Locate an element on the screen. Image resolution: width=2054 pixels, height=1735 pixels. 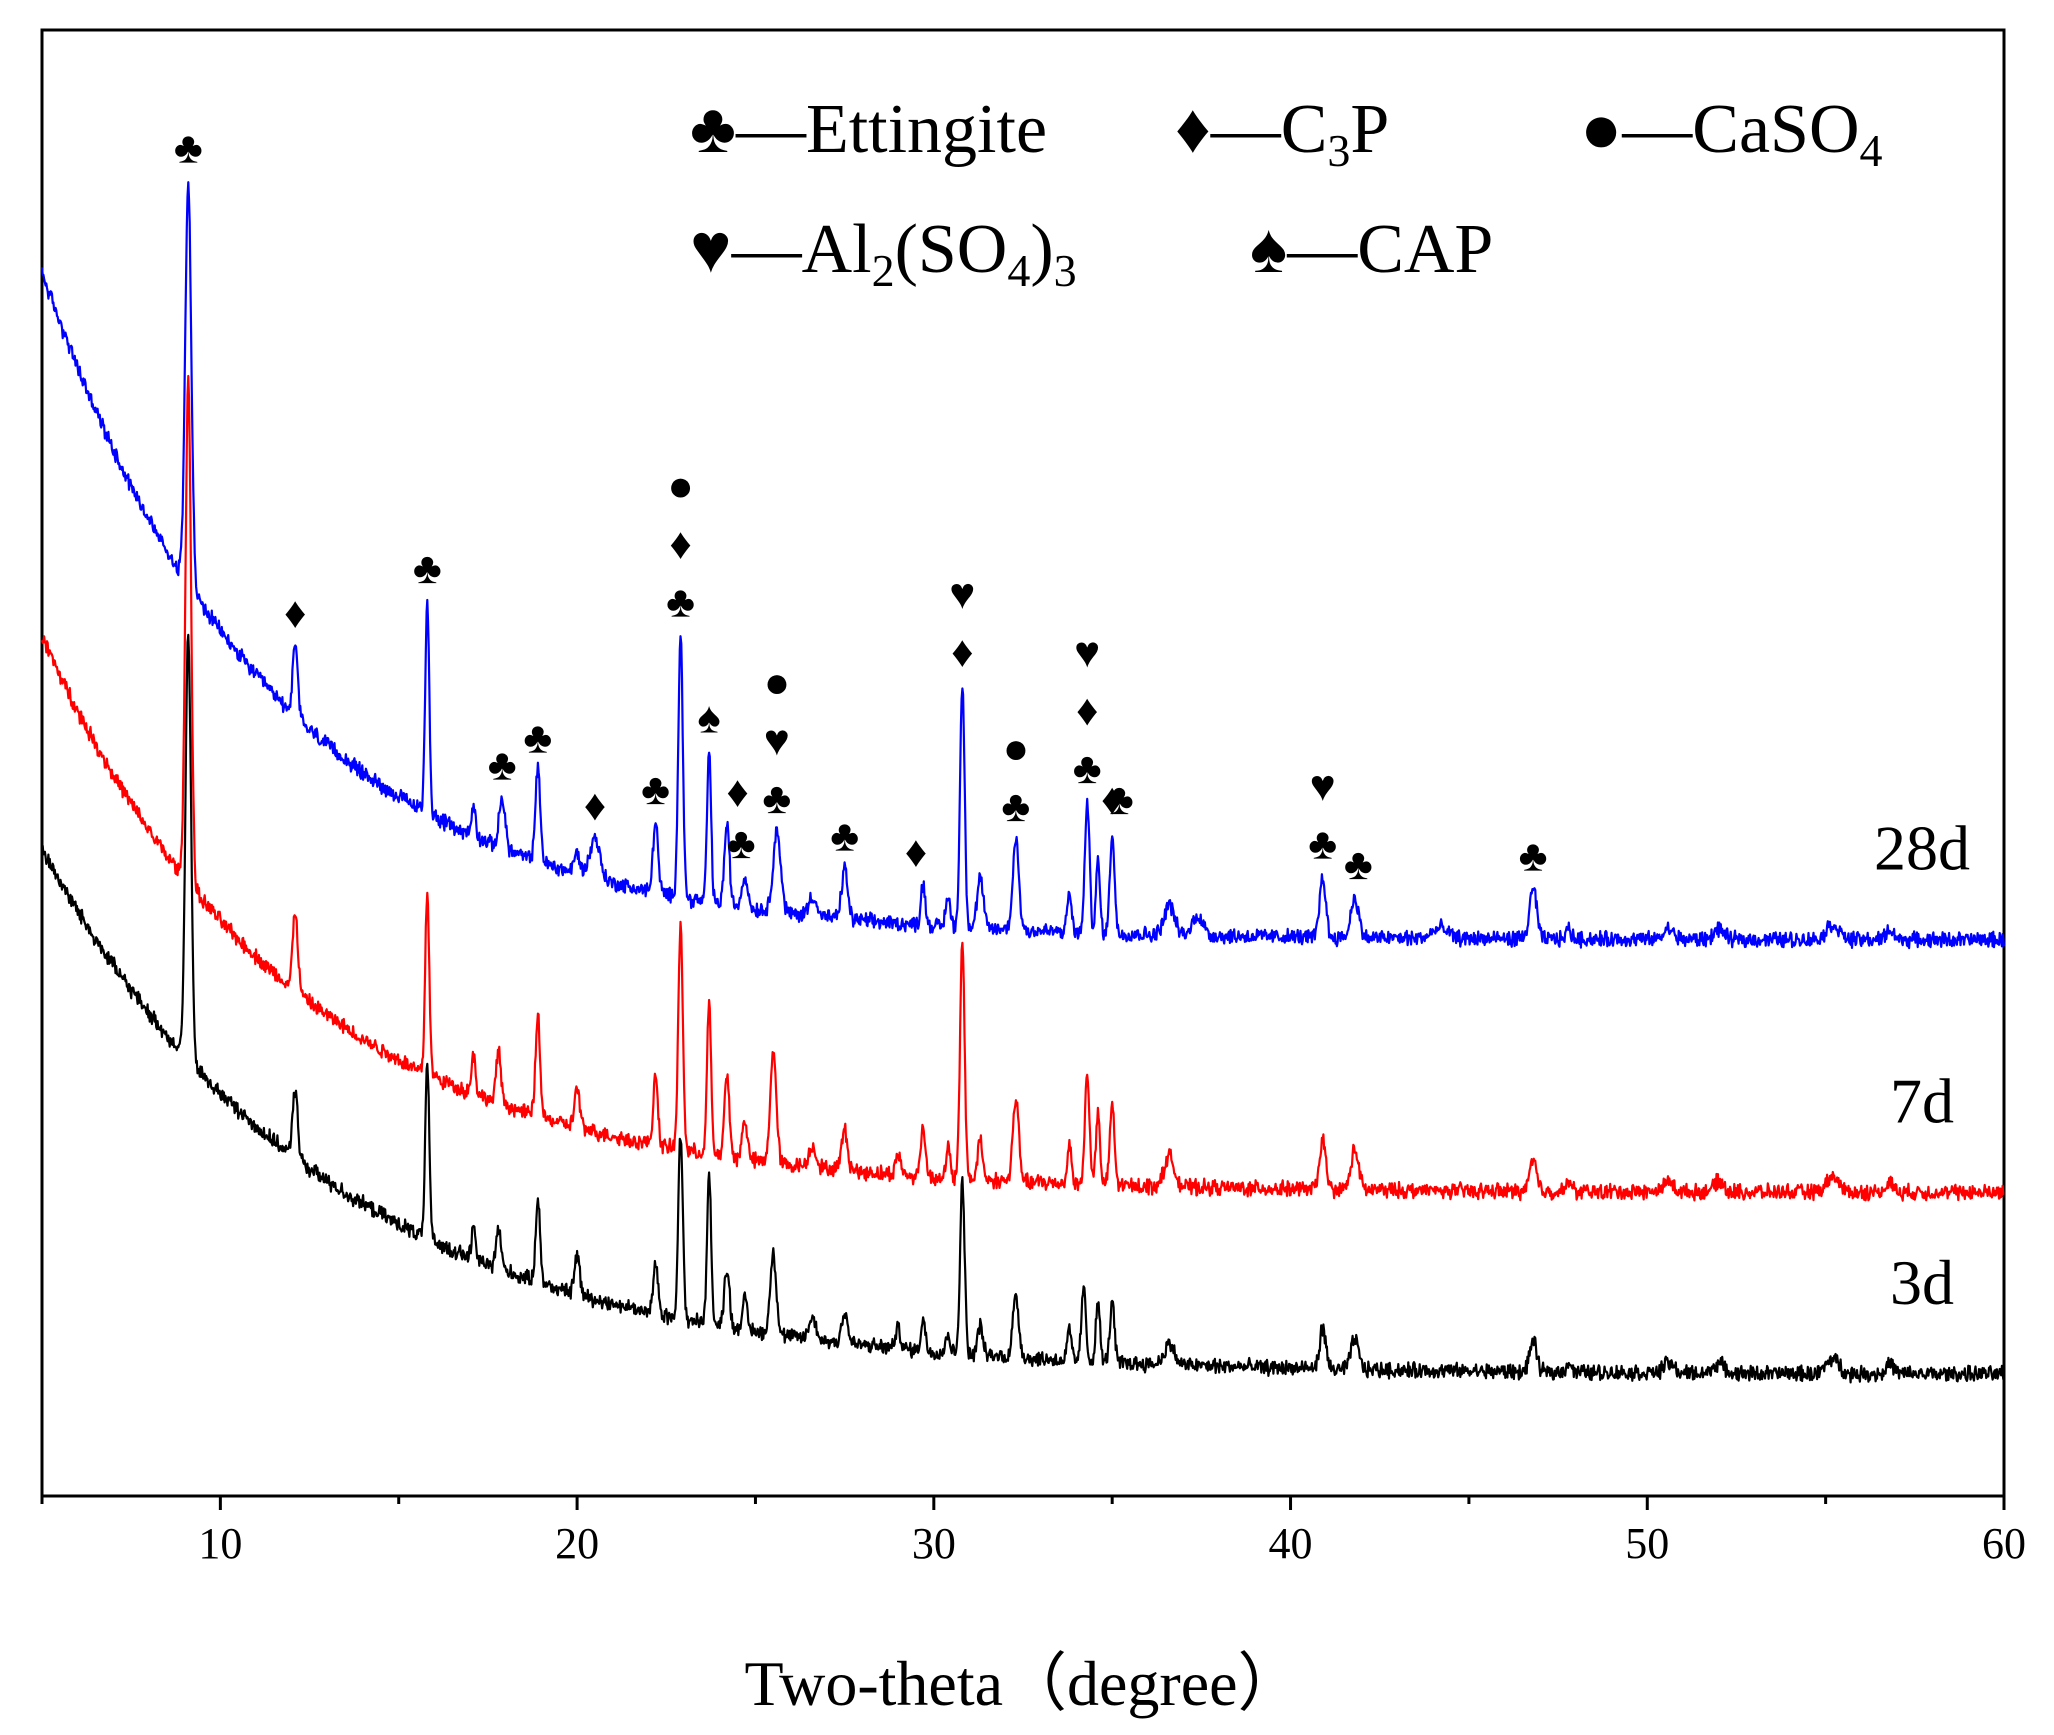
x-tick-label: 20 is located at coordinates (577, 1543).